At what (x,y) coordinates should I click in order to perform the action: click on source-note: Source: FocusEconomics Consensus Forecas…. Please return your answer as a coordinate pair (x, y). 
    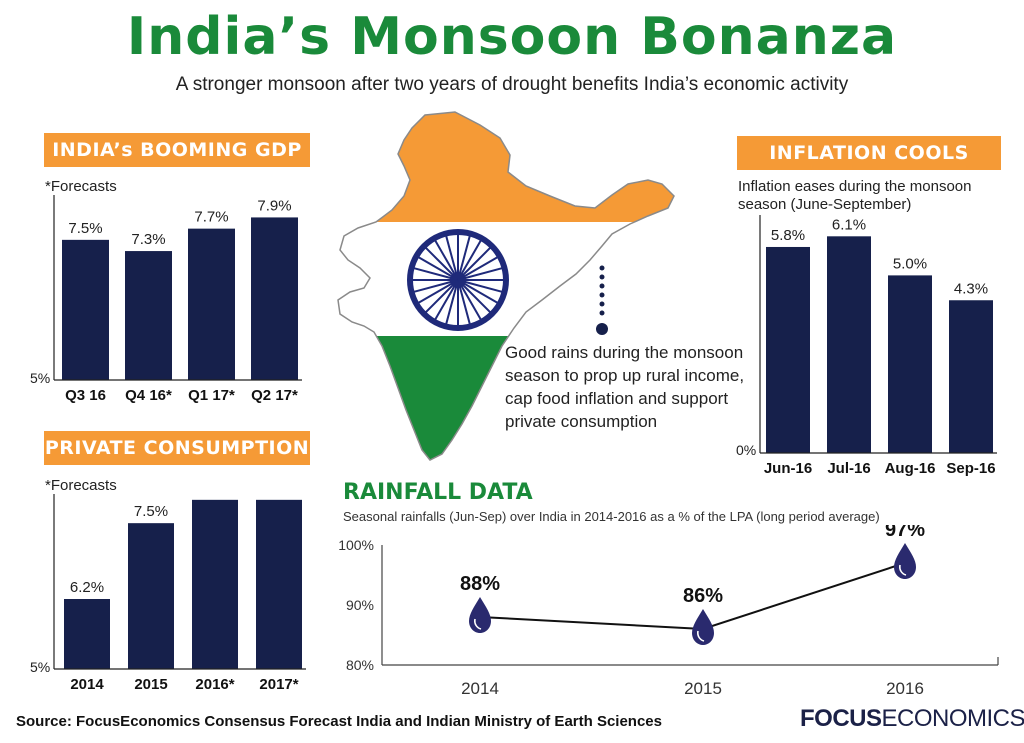
    Looking at the image, I should click on (339, 721).